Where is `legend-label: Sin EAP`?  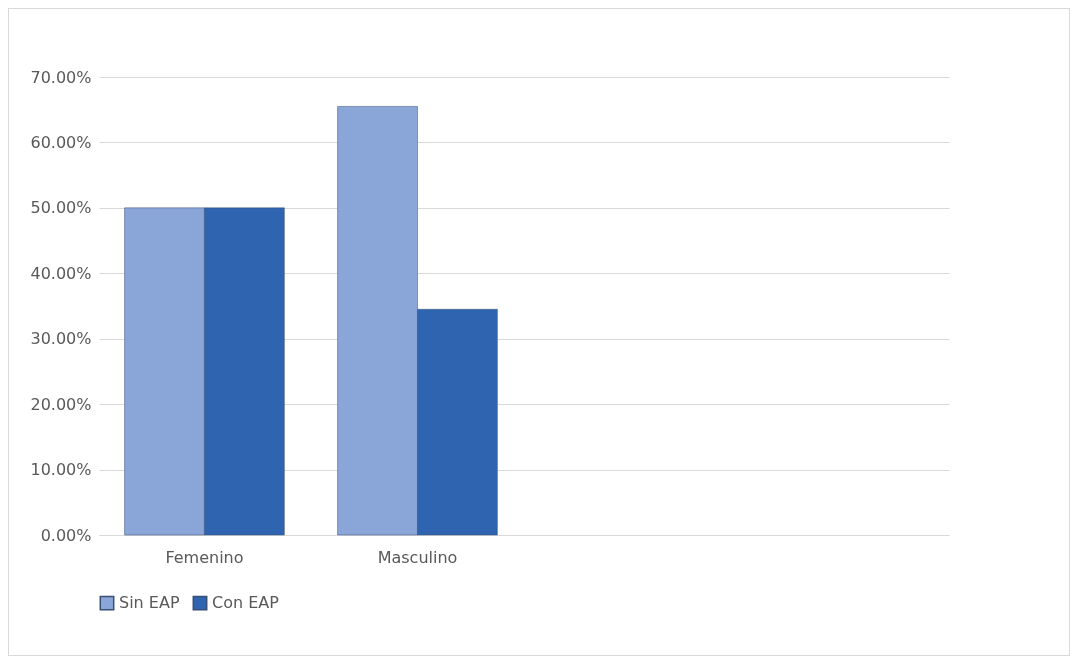
legend-label: Sin EAP is located at coordinates (149, 603).